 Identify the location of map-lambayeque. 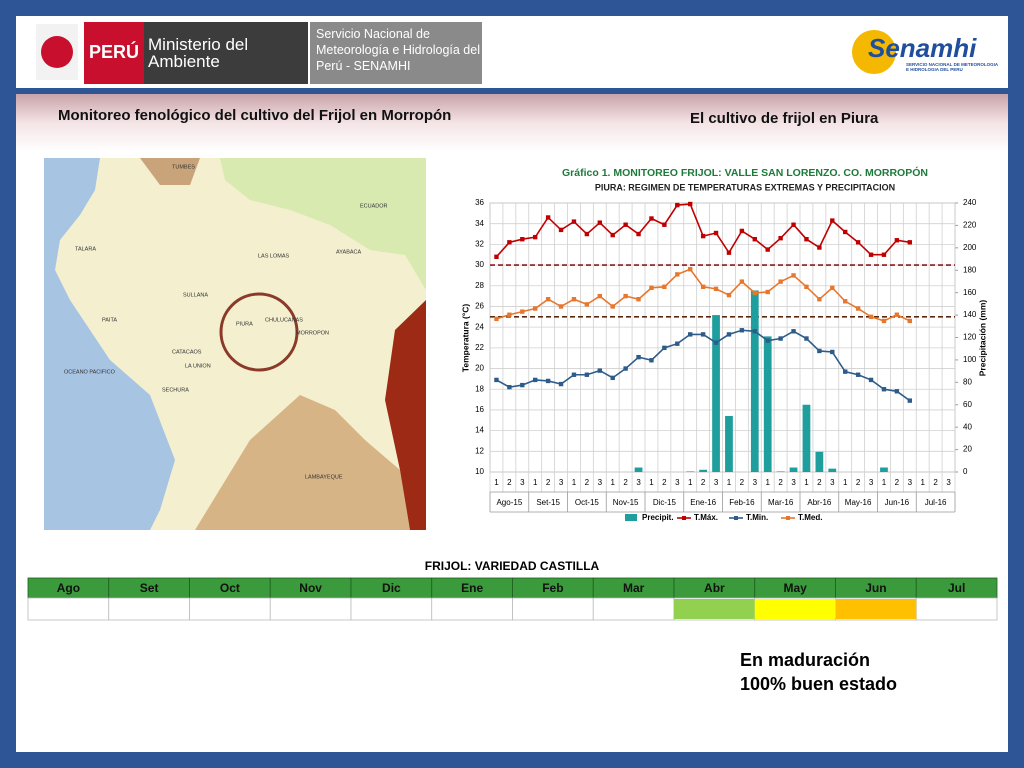
(302, 462).